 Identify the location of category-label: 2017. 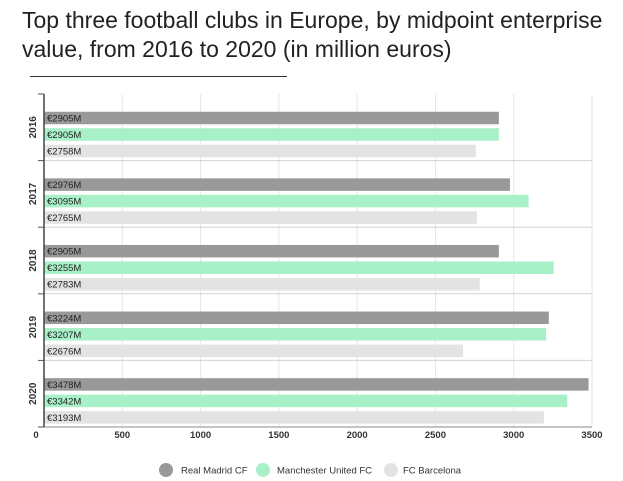
(33, 193).